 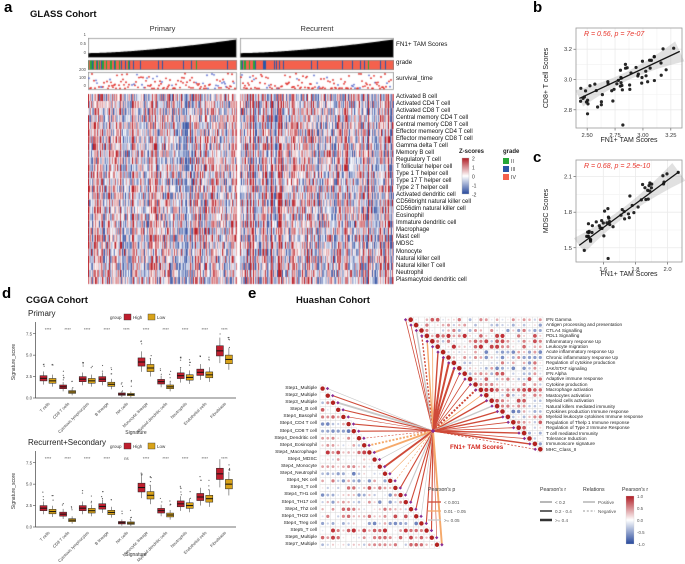 What do you see at coordinates (568, 395) in the screenshot?
I see `network-right-label: Mastocytes activation` at bounding box center [568, 395].